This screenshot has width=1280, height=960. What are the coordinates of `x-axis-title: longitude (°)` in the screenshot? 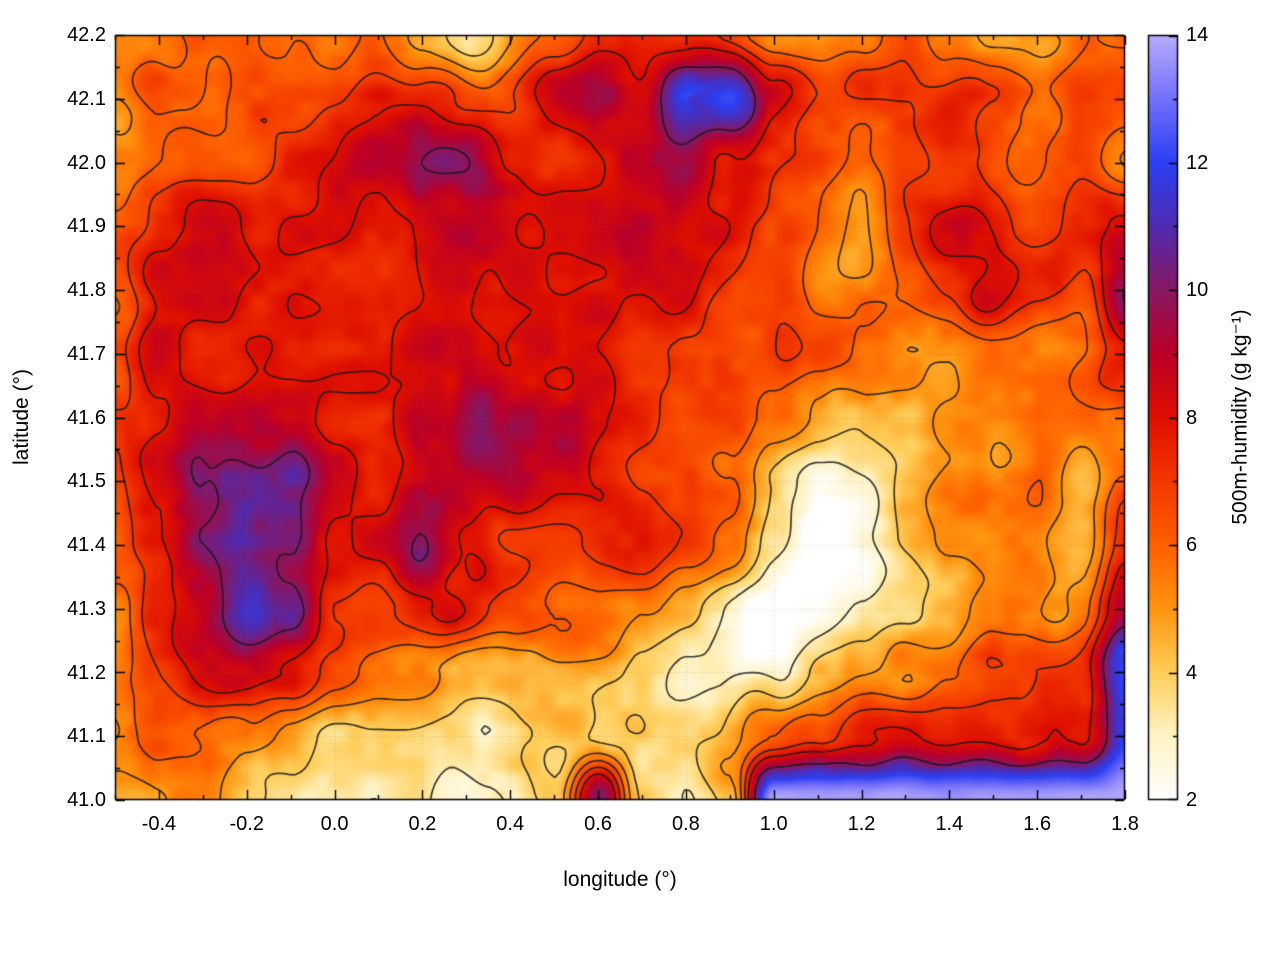 It's located at (620, 879).